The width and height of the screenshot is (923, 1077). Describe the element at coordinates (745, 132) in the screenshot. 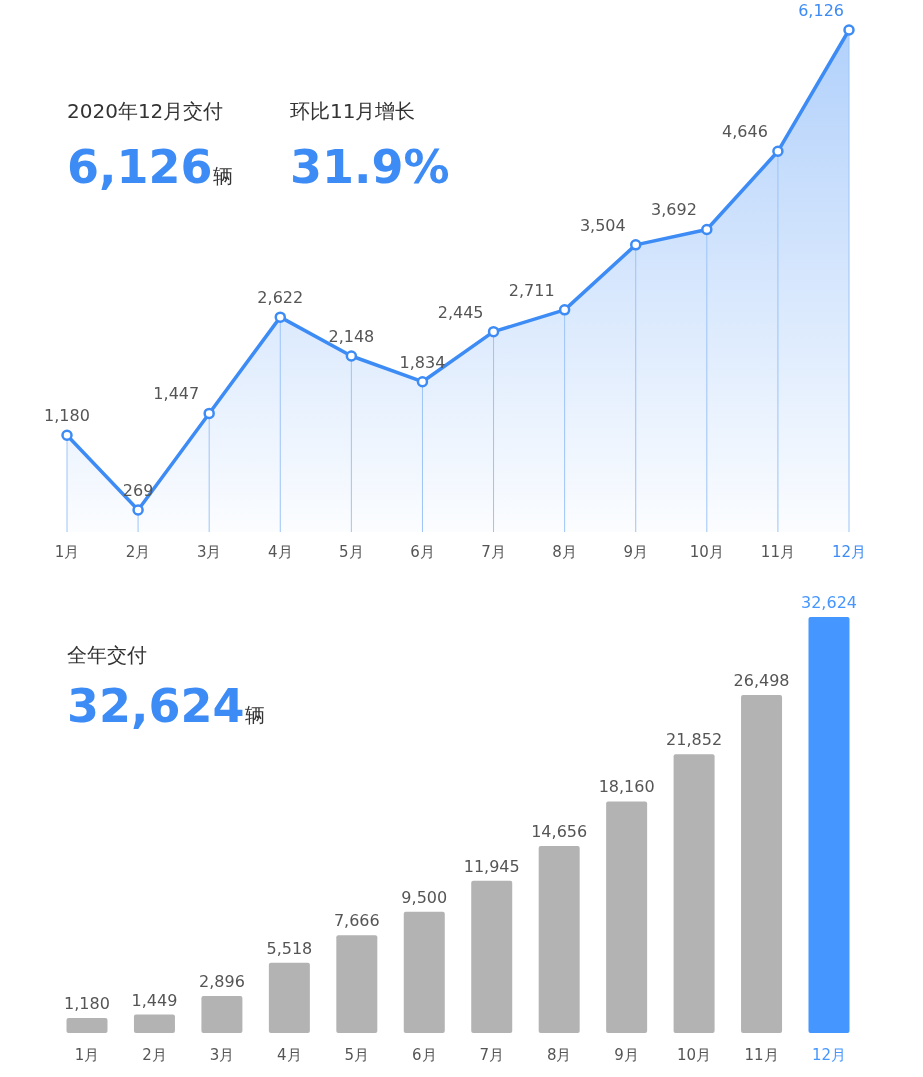

I see `data-label: 4,646` at that location.